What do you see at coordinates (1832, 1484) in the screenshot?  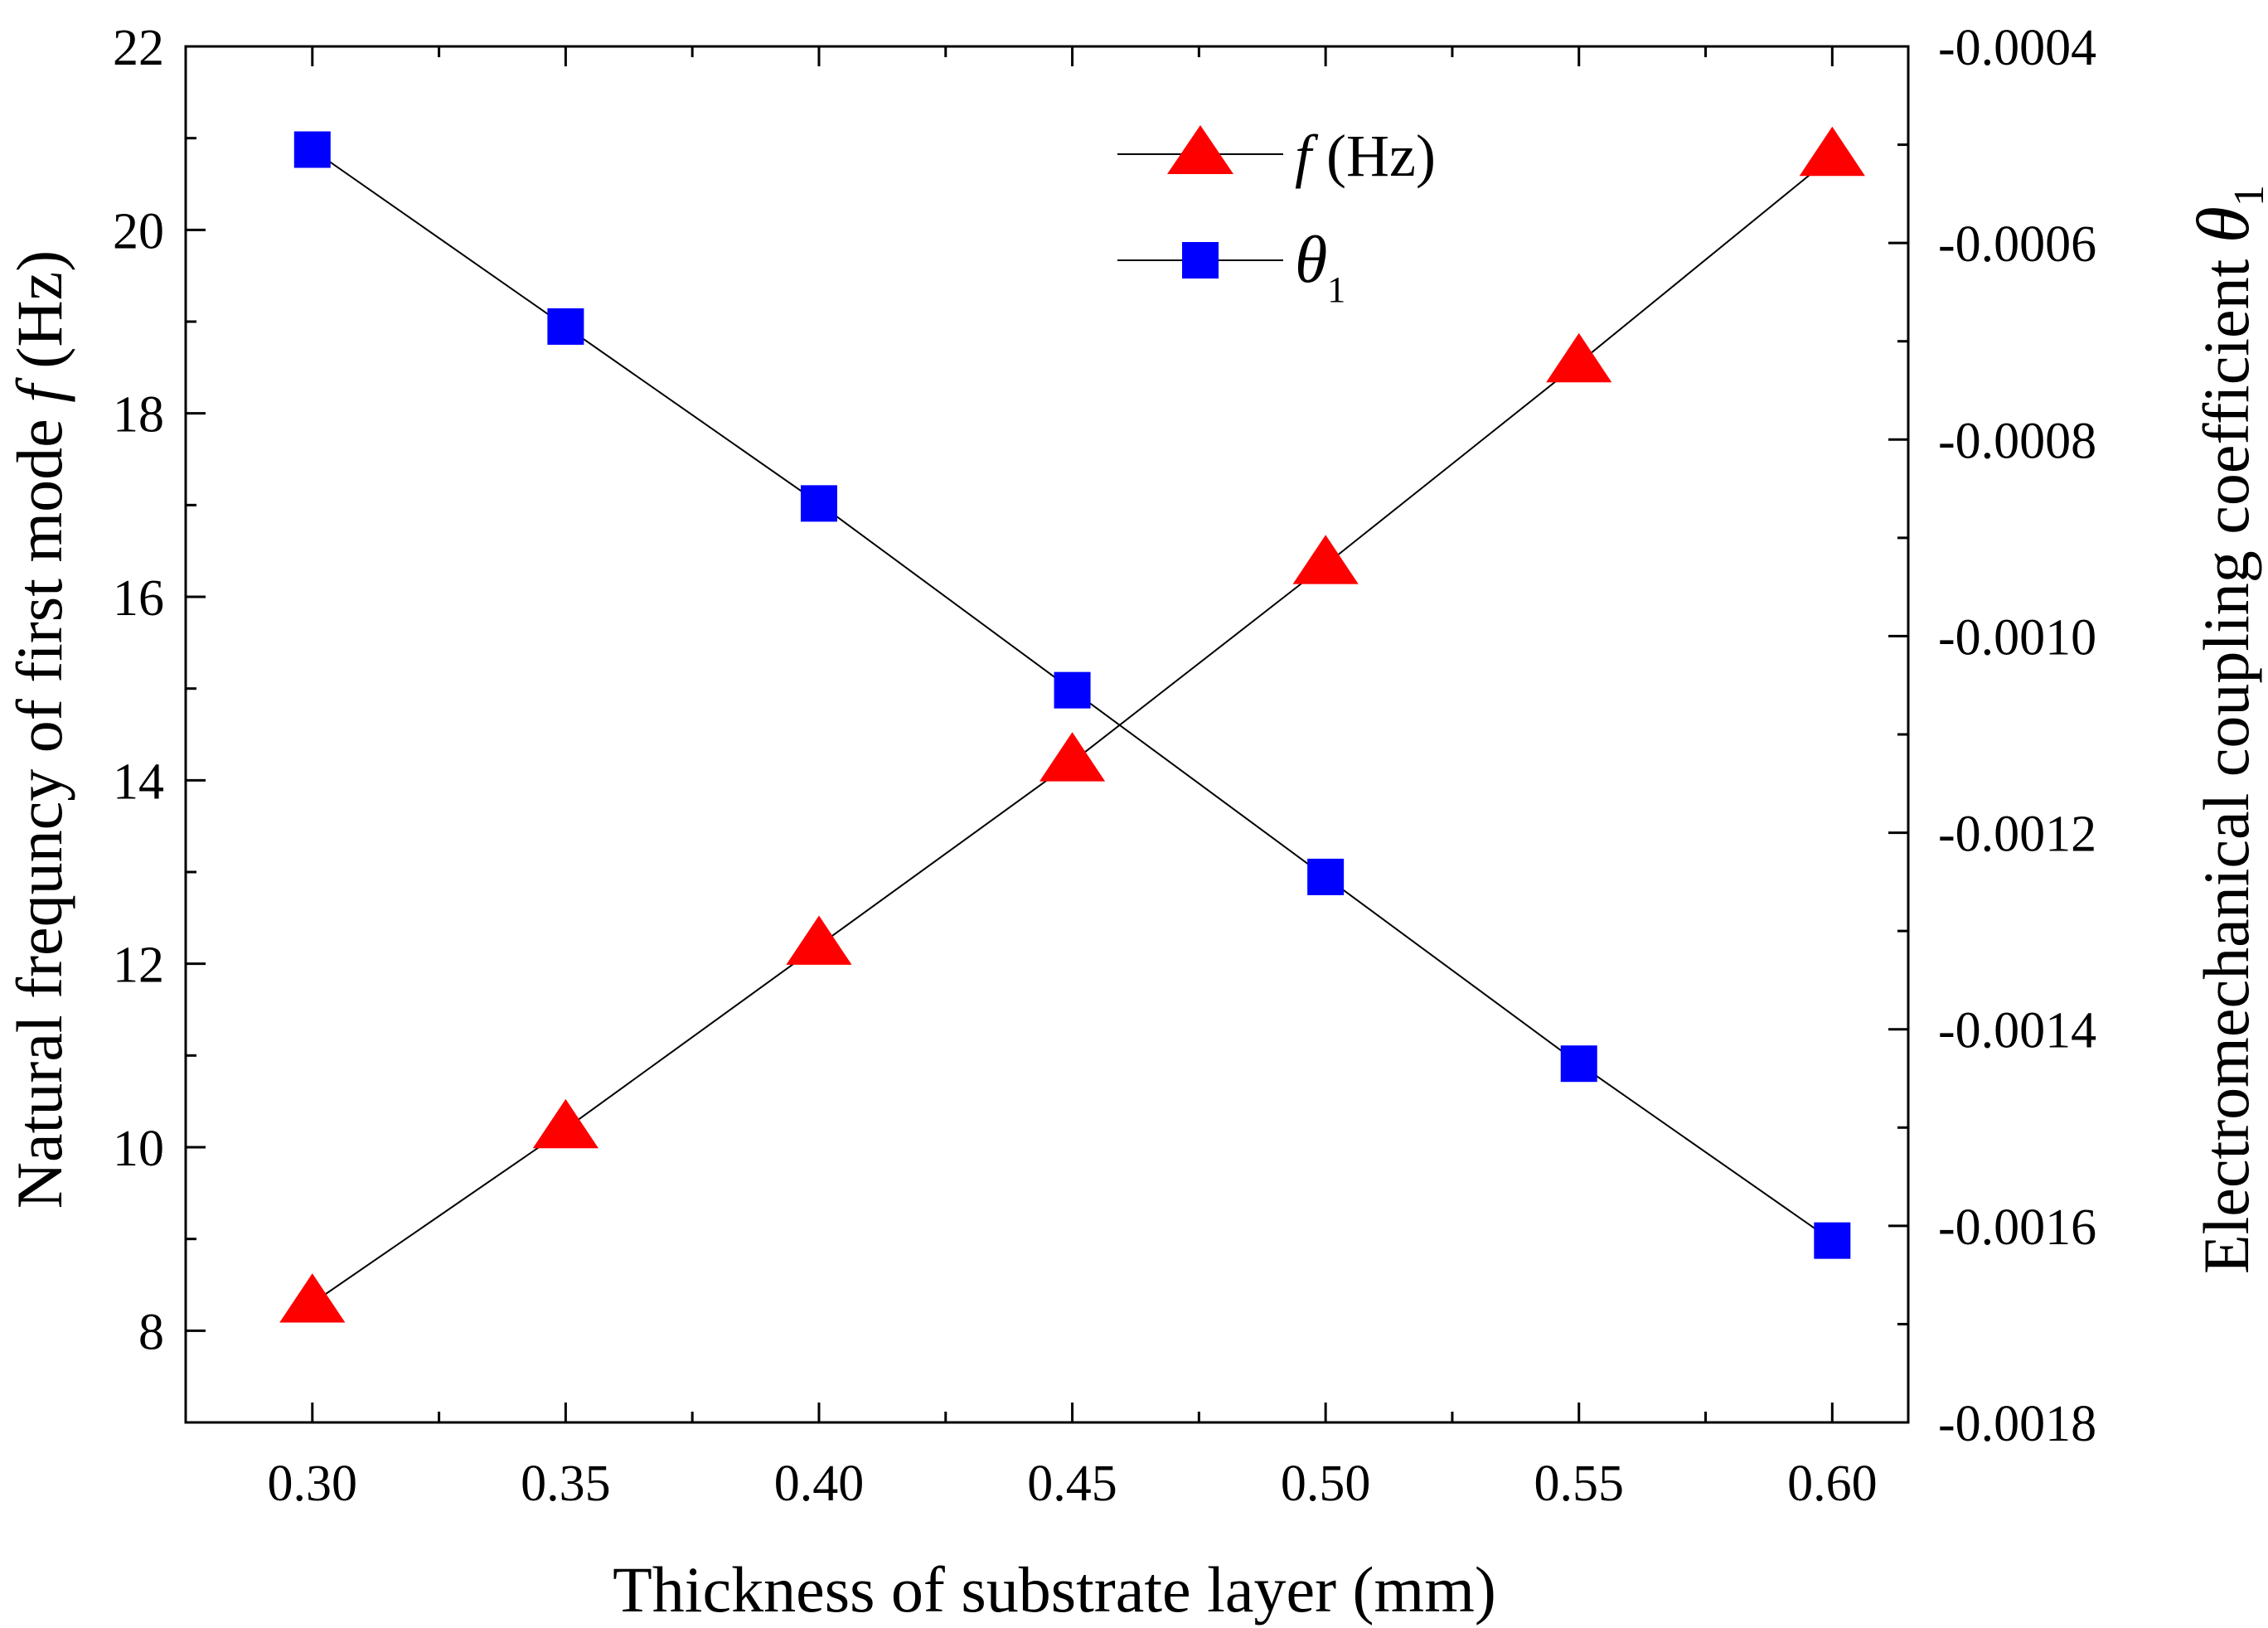 I see `x-tick-label: 0.60` at bounding box center [1832, 1484].